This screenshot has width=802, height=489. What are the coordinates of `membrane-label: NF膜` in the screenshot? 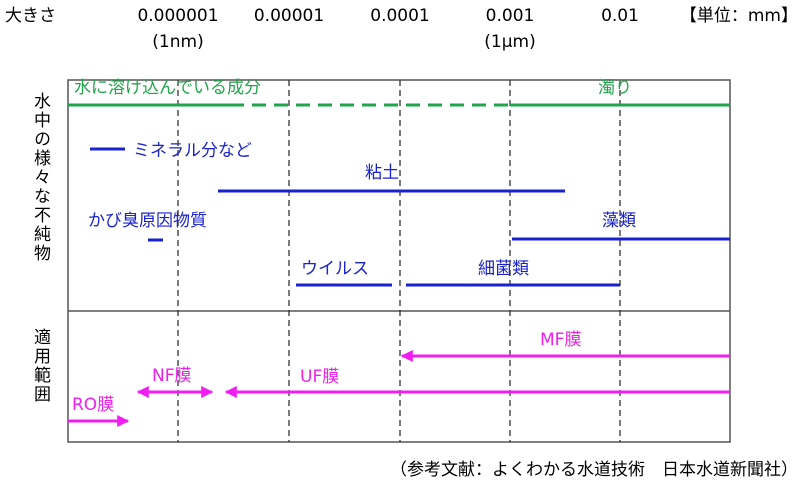 It's located at (172, 376).